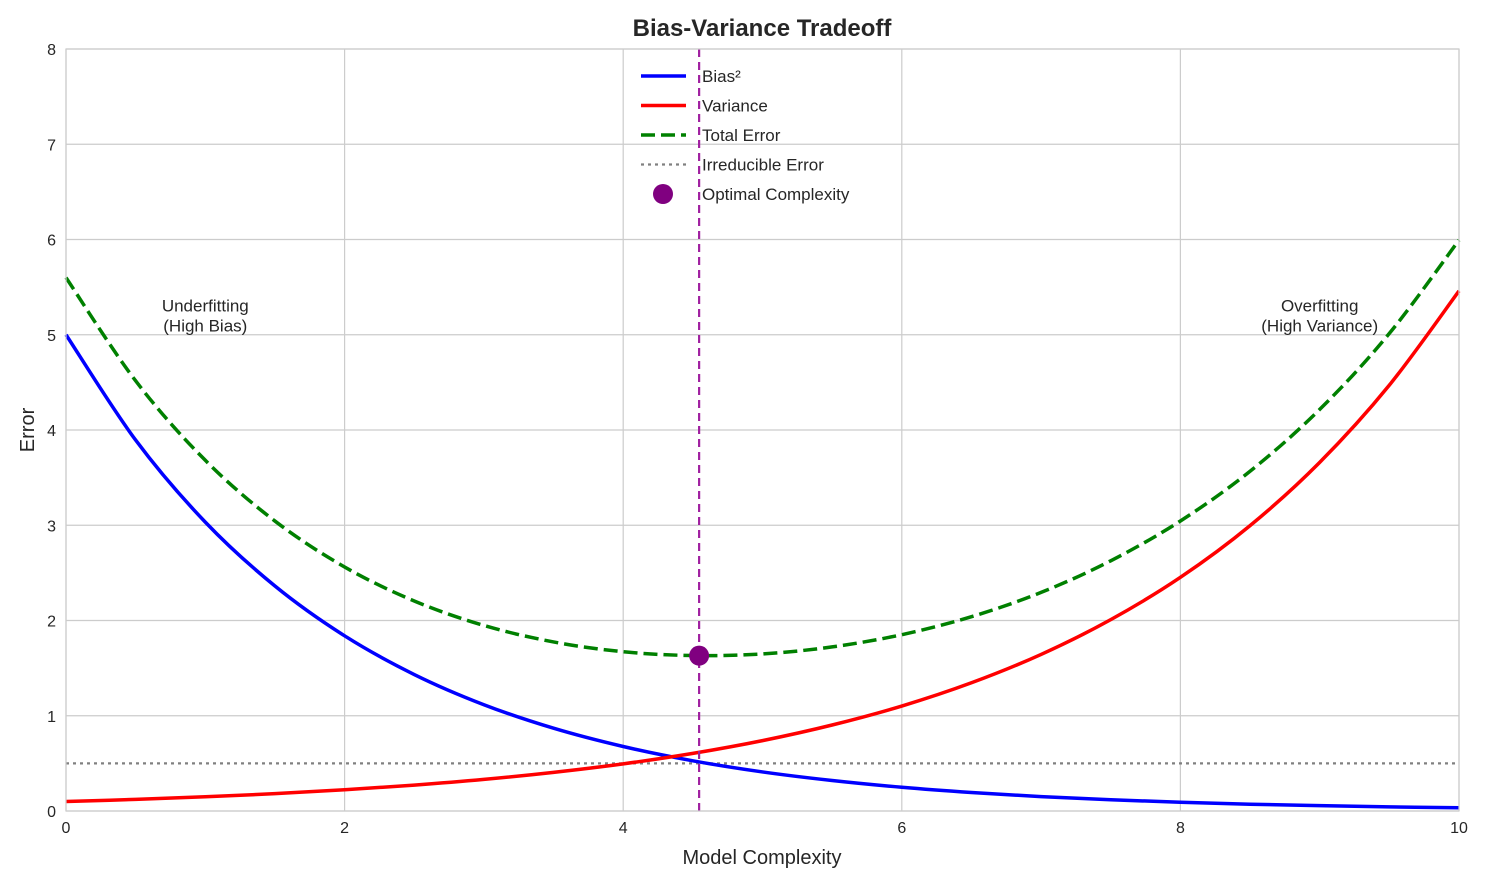 The height and width of the screenshot is (884, 1485). What do you see at coordinates (663, 194) in the screenshot?
I see `legend-marker` at bounding box center [663, 194].